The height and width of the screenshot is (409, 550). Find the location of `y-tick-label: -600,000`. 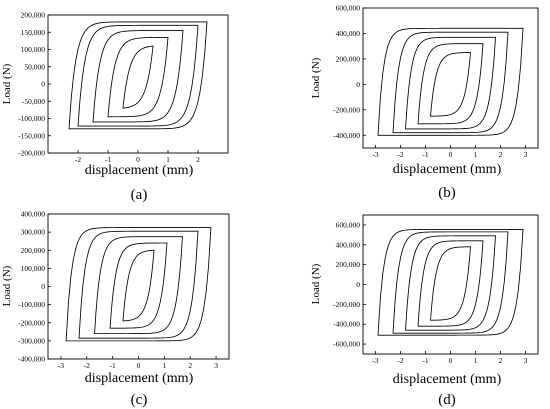

y-tick-label: -600,000 is located at coordinates (346, 344).